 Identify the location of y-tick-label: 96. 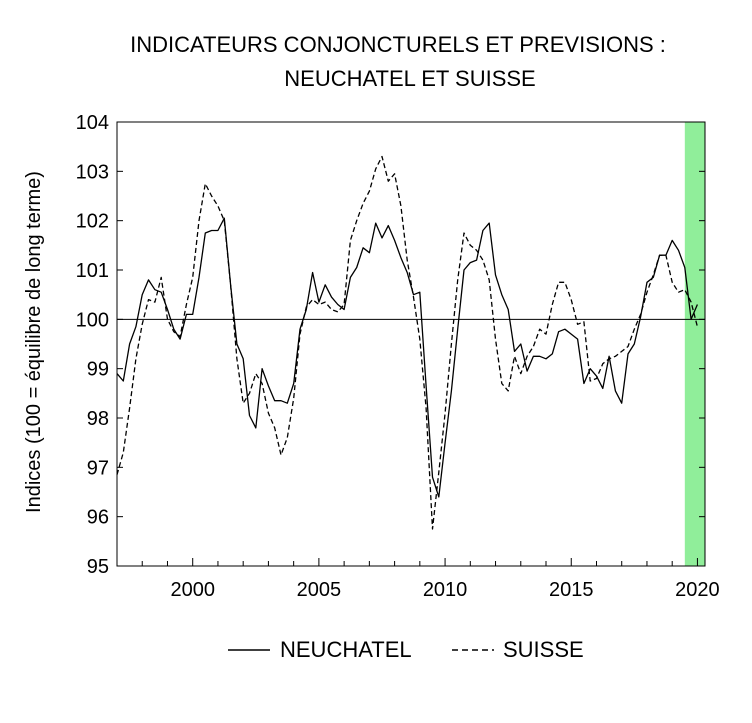
(98, 518).